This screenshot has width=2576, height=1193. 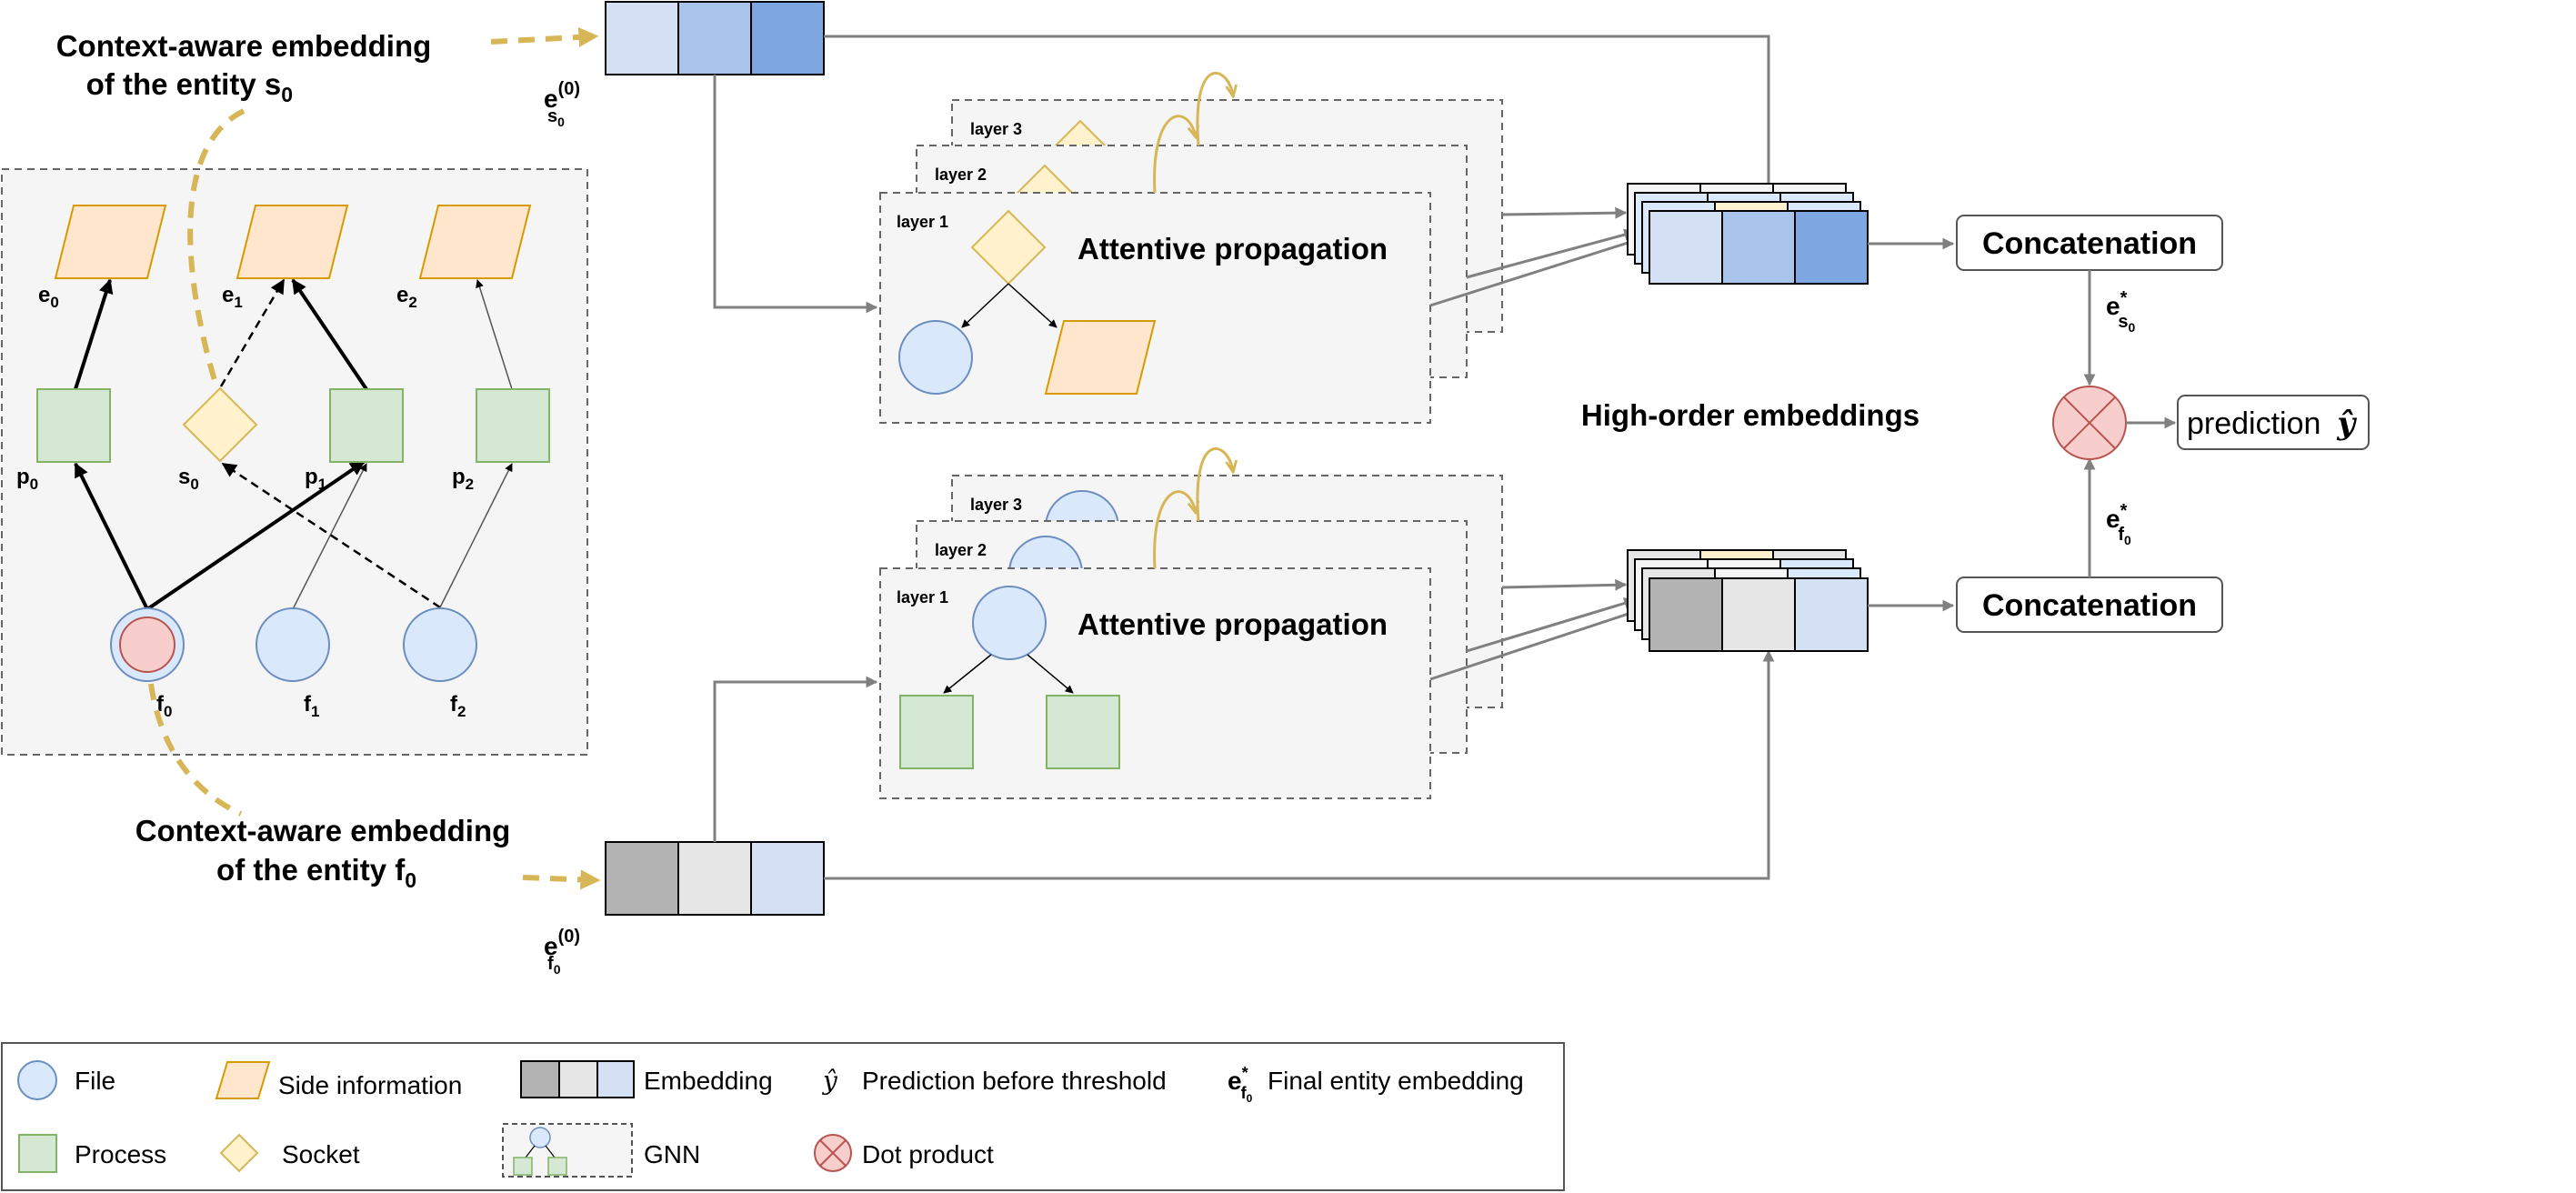 What do you see at coordinates (95, 1081) in the screenshot?
I see `legend-file-label: File` at bounding box center [95, 1081].